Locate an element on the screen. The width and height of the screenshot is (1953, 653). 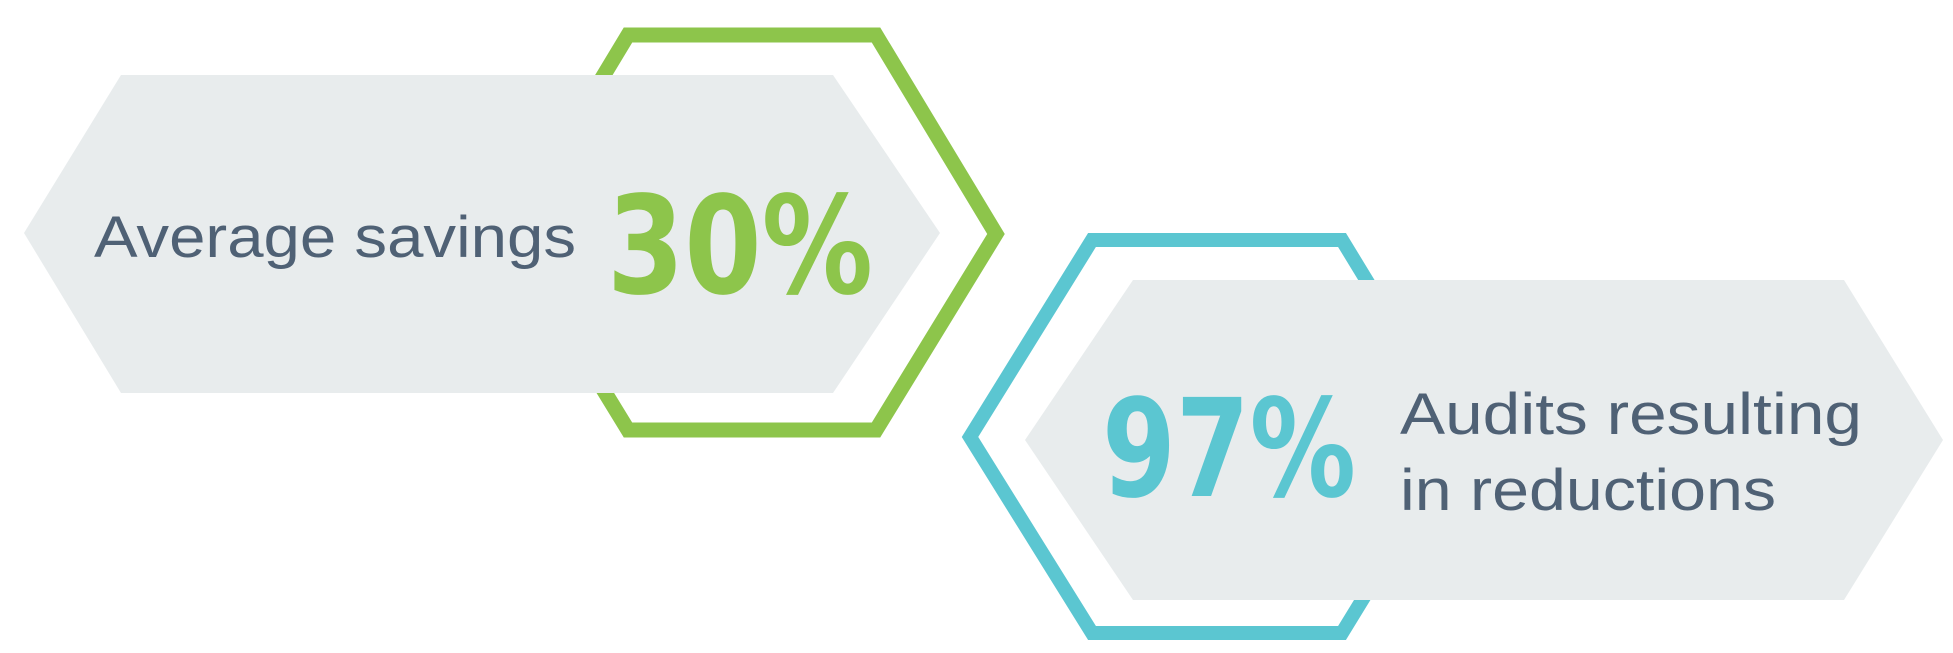
savings-value: 30% is located at coordinates (740, 247).